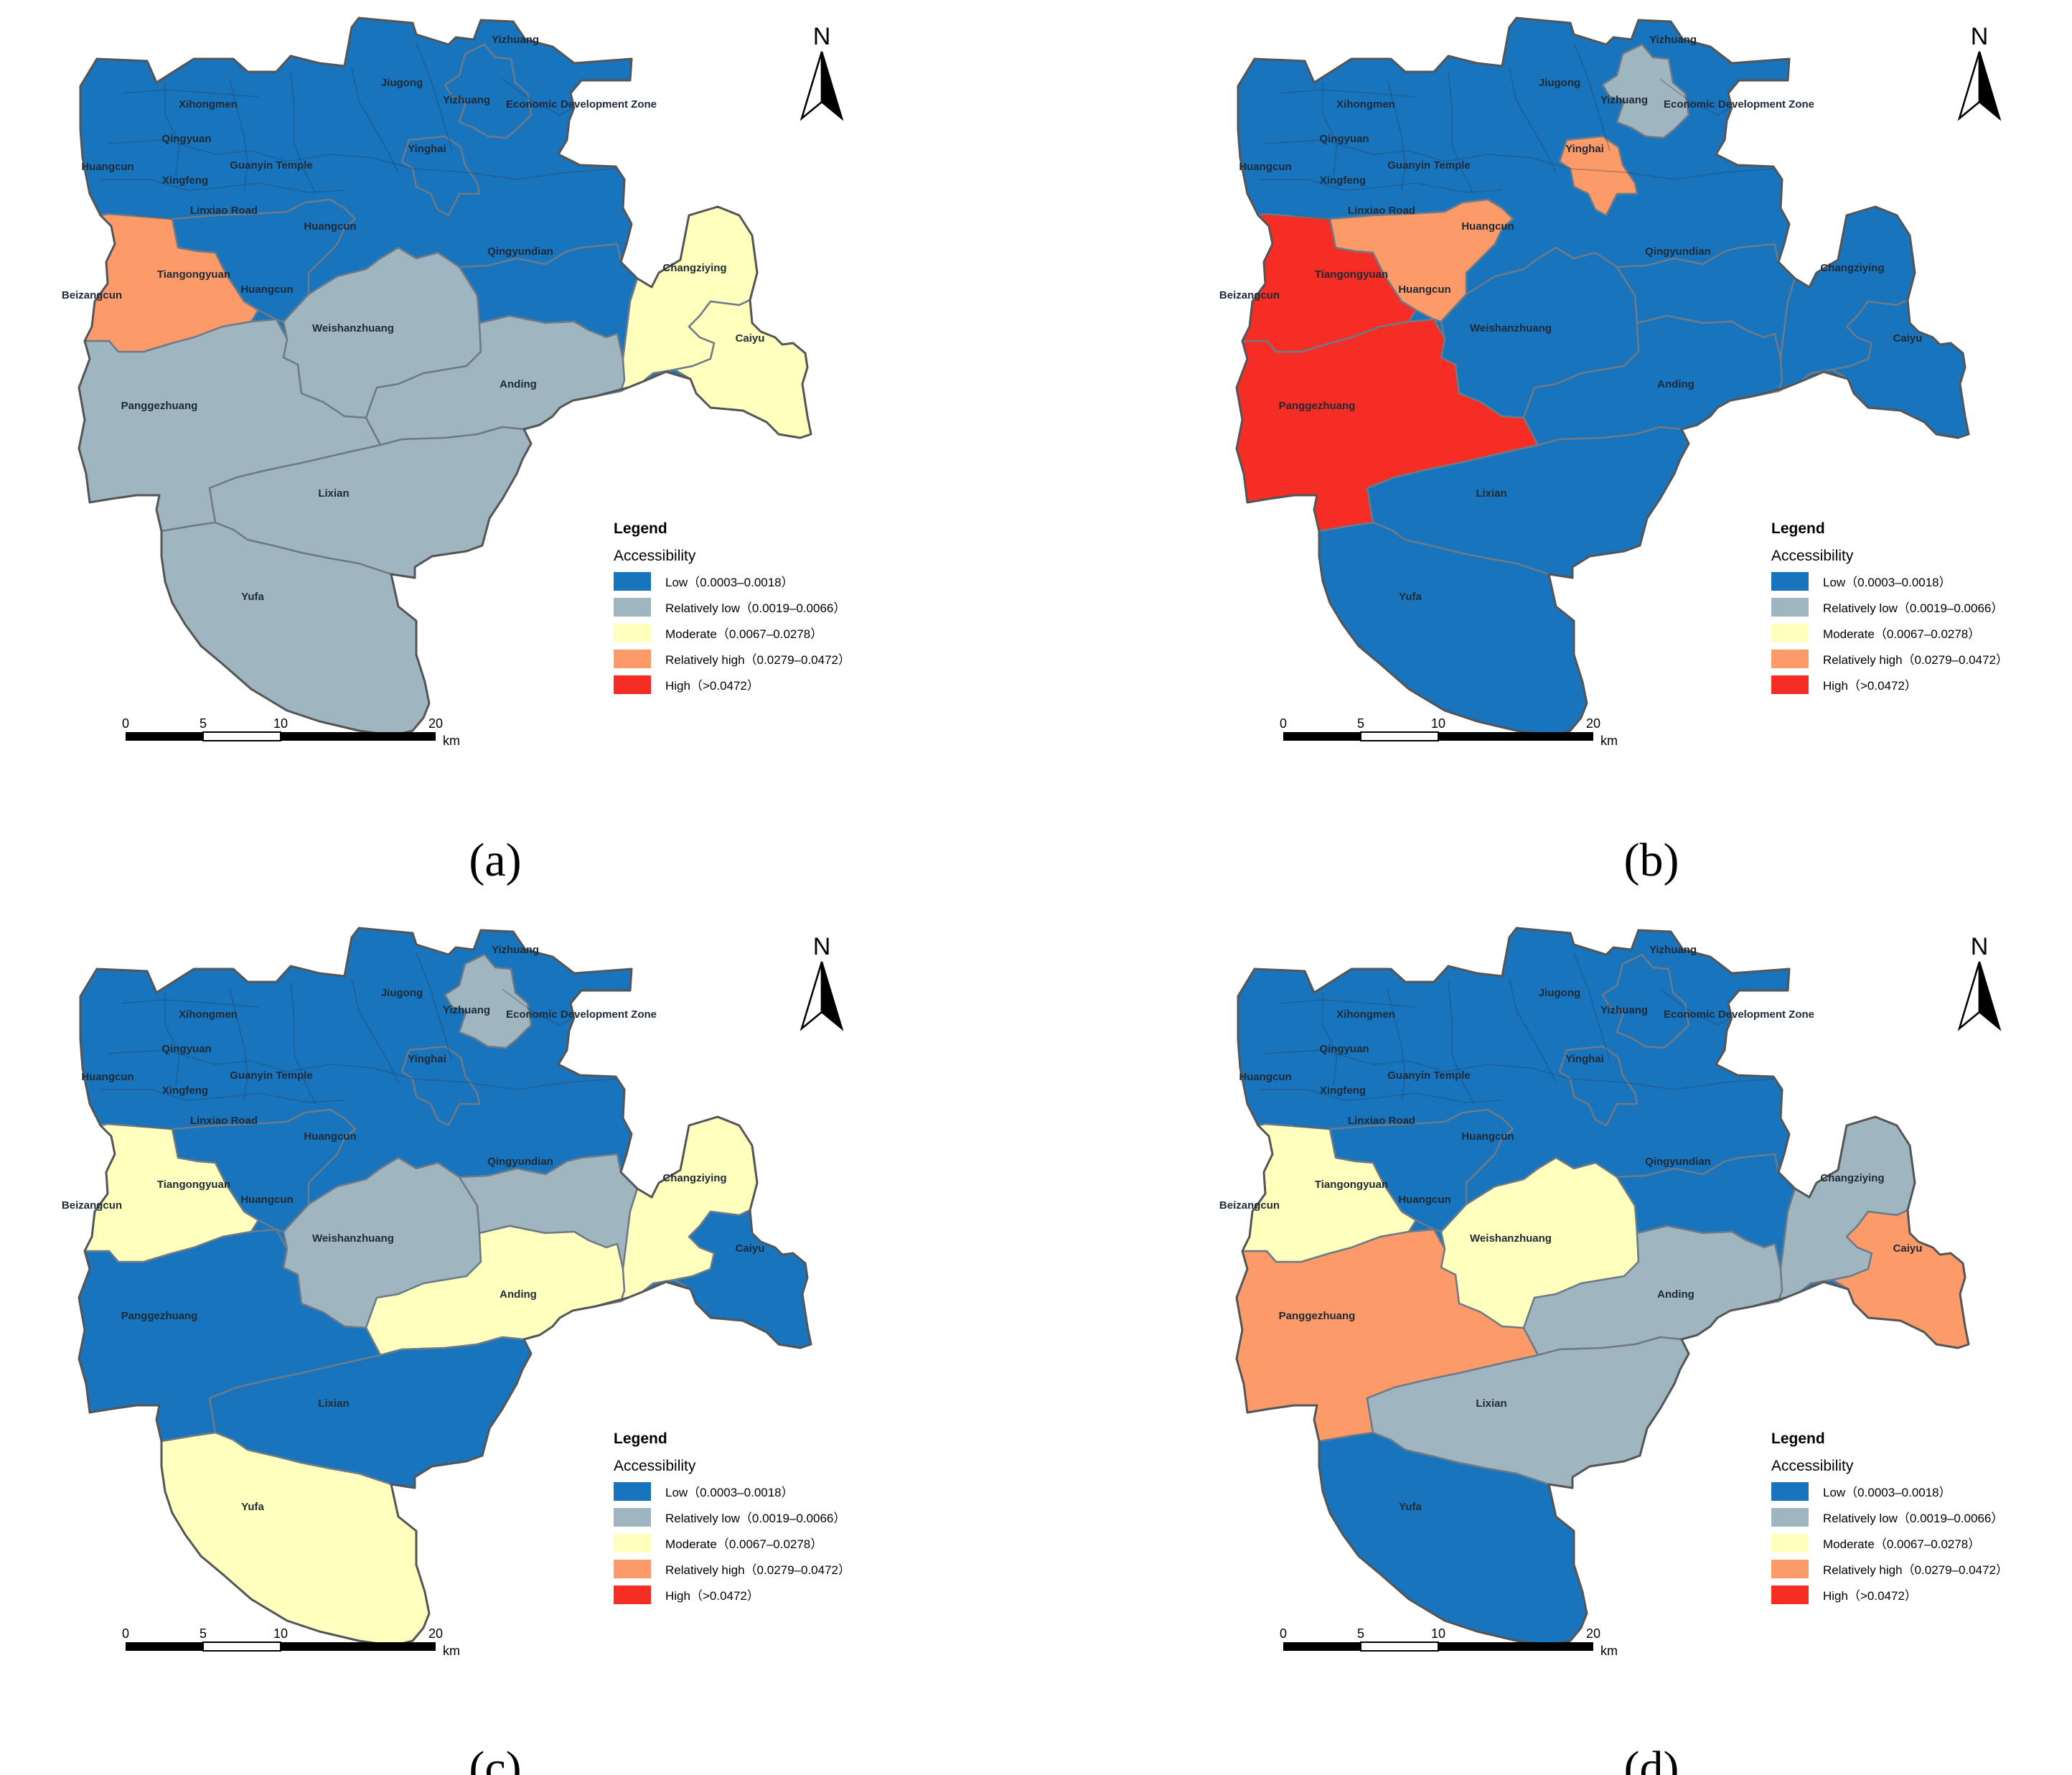  I want to click on district-label-yufa: Yufa, so click(253, 597).